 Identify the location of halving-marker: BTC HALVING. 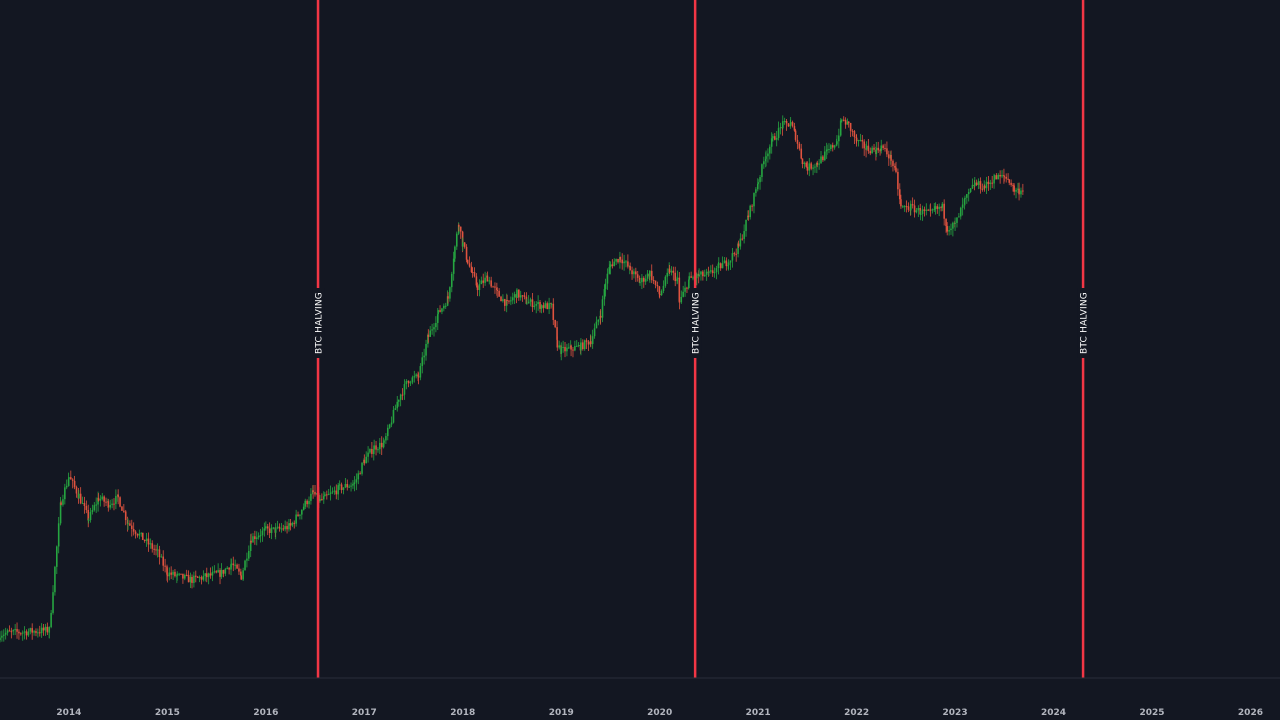
(1083, 339).